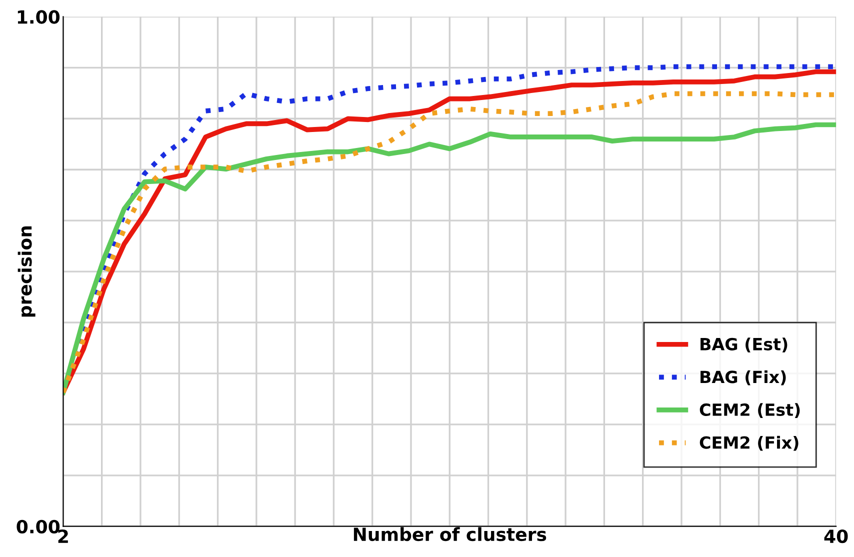 This screenshot has width=854, height=557. What do you see at coordinates (750, 410) in the screenshot?
I see `legend-label: CEM2 (Est)` at bounding box center [750, 410].